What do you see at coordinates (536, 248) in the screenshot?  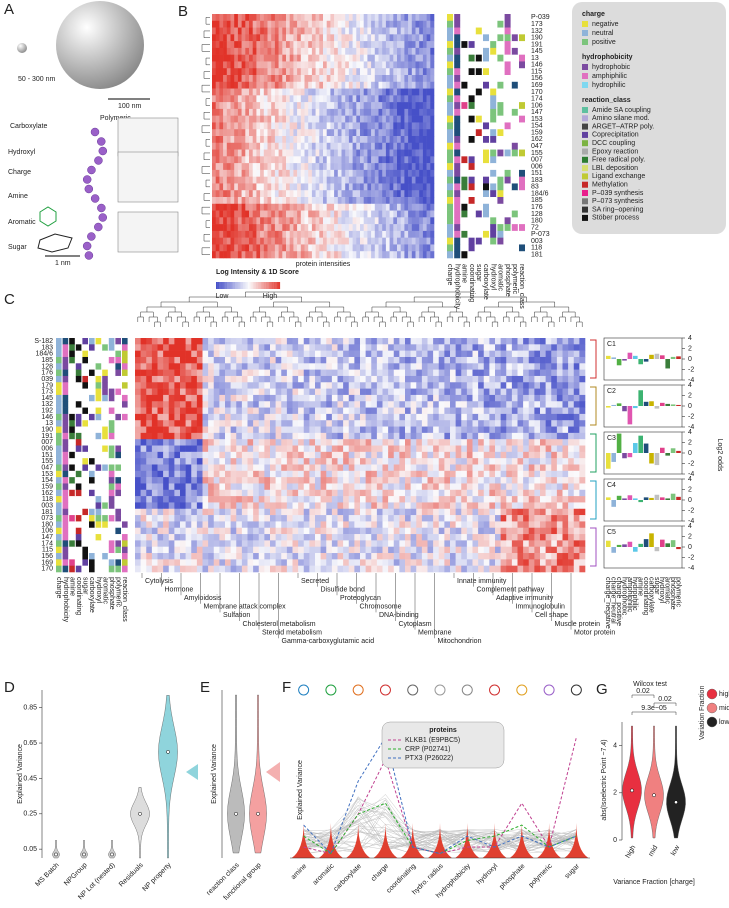 I see `row-label: 118` at bounding box center [536, 248].